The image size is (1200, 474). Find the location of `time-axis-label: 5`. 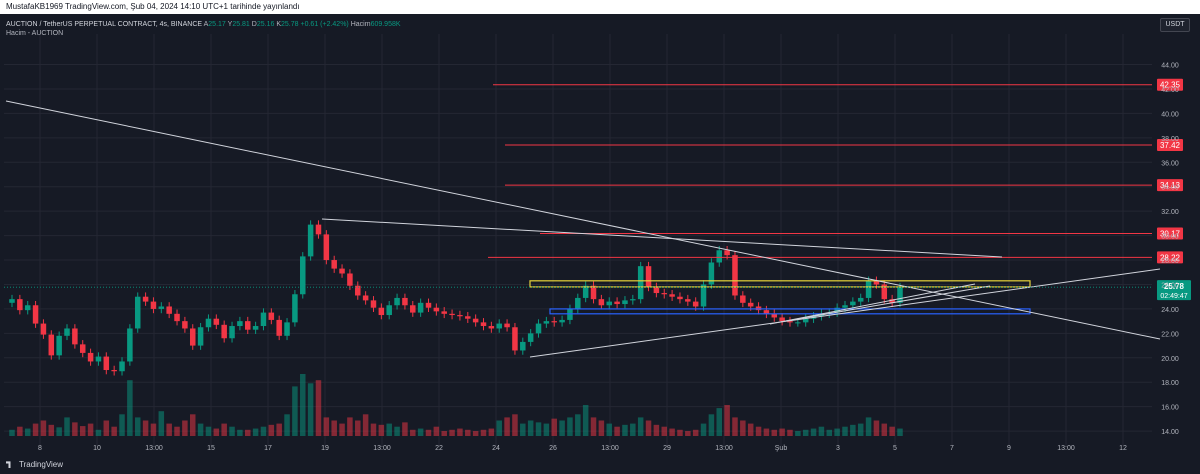

time-axis-label: 5 is located at coordinates (895, 448).